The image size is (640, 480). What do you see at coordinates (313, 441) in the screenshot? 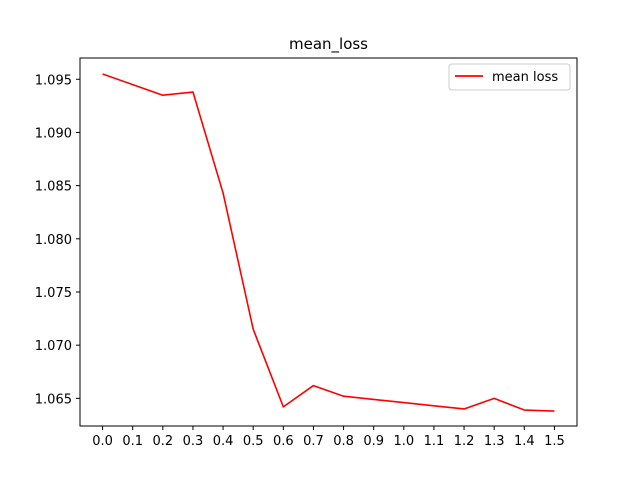
I see `x-tick-label: 0.7` at bounding box center [313, 441].